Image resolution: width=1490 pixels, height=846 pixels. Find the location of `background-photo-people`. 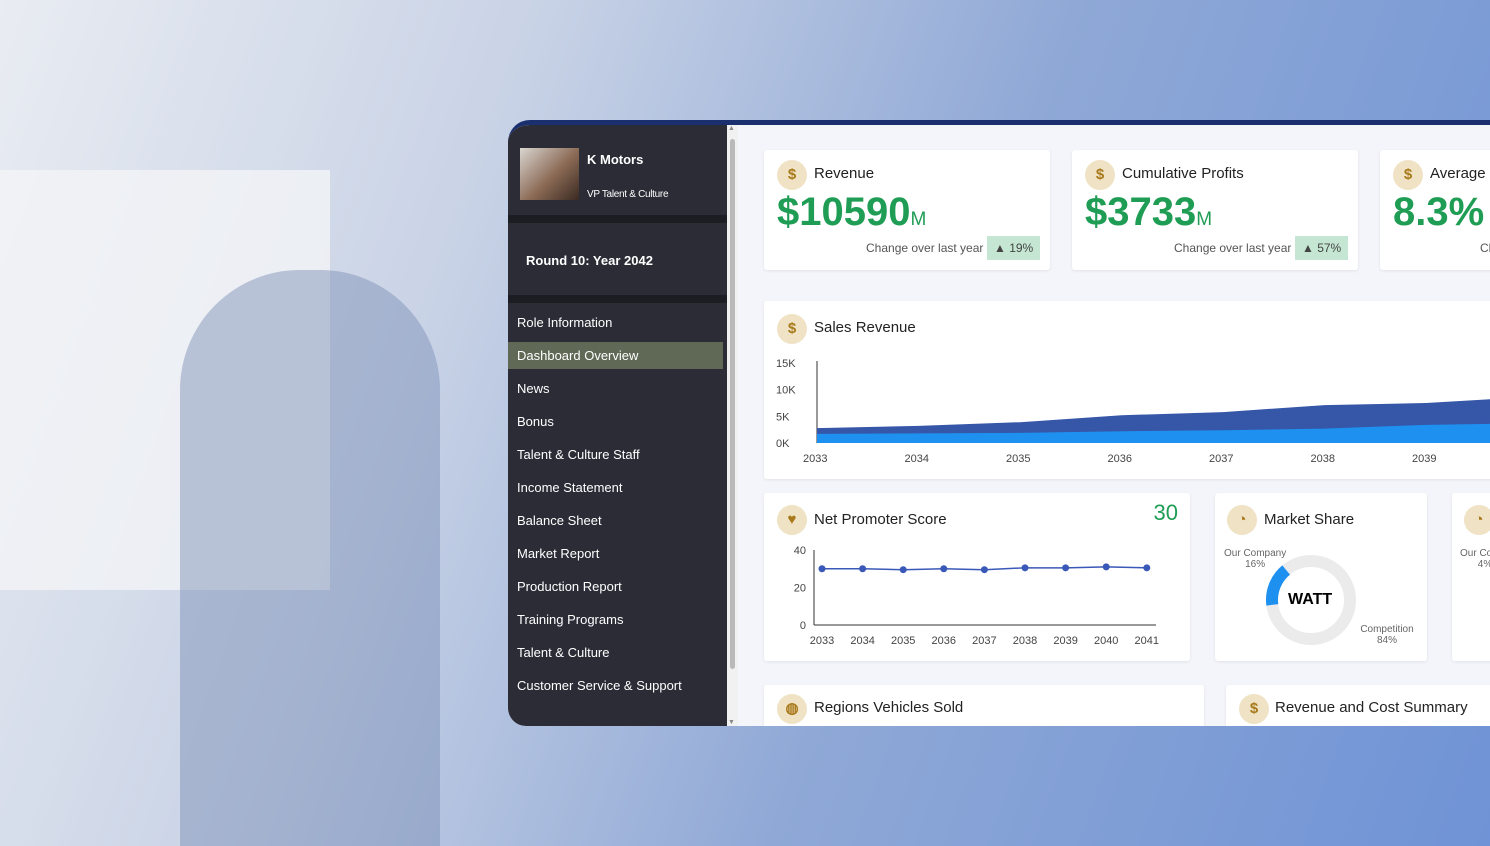

background-photo-people is located at coordinates (310, 558).